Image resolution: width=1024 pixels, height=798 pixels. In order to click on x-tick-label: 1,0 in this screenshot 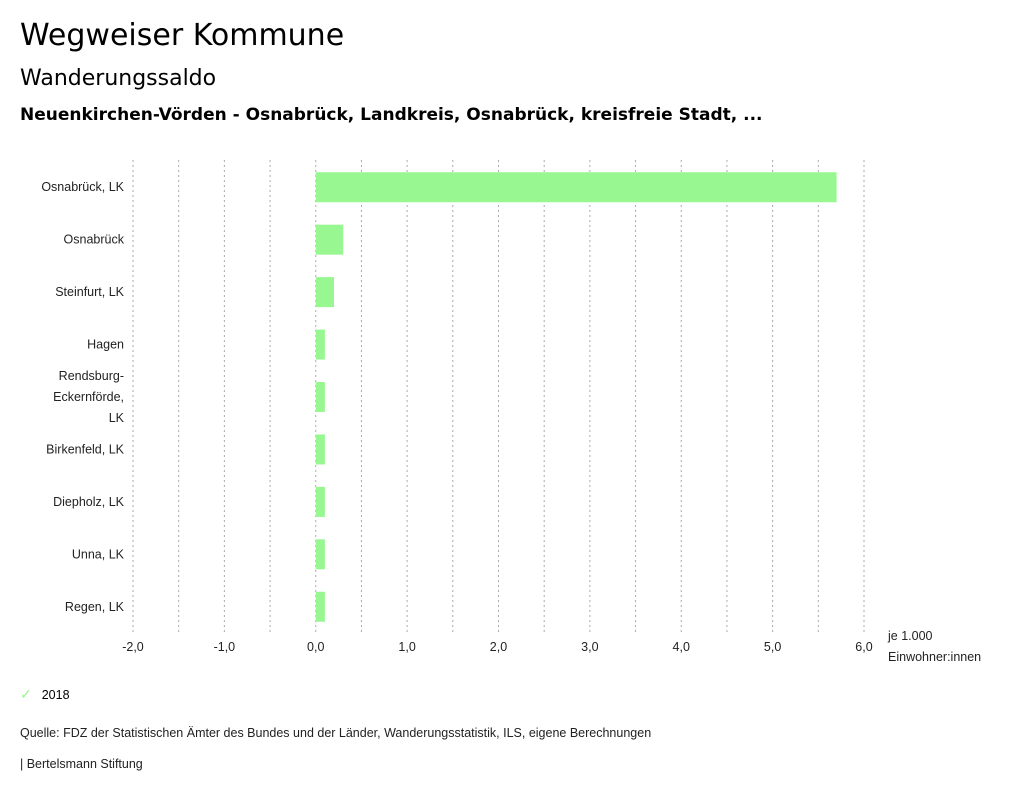, I will do `click(406, 647)`.